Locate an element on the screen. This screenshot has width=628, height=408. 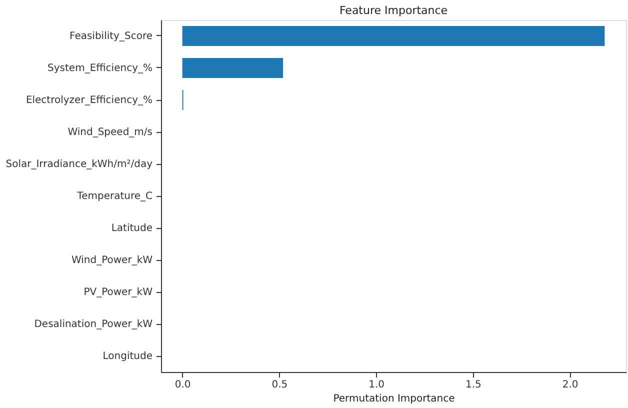
y-tick-label: System_Efficiency_% is located at coordinates (100, 68).